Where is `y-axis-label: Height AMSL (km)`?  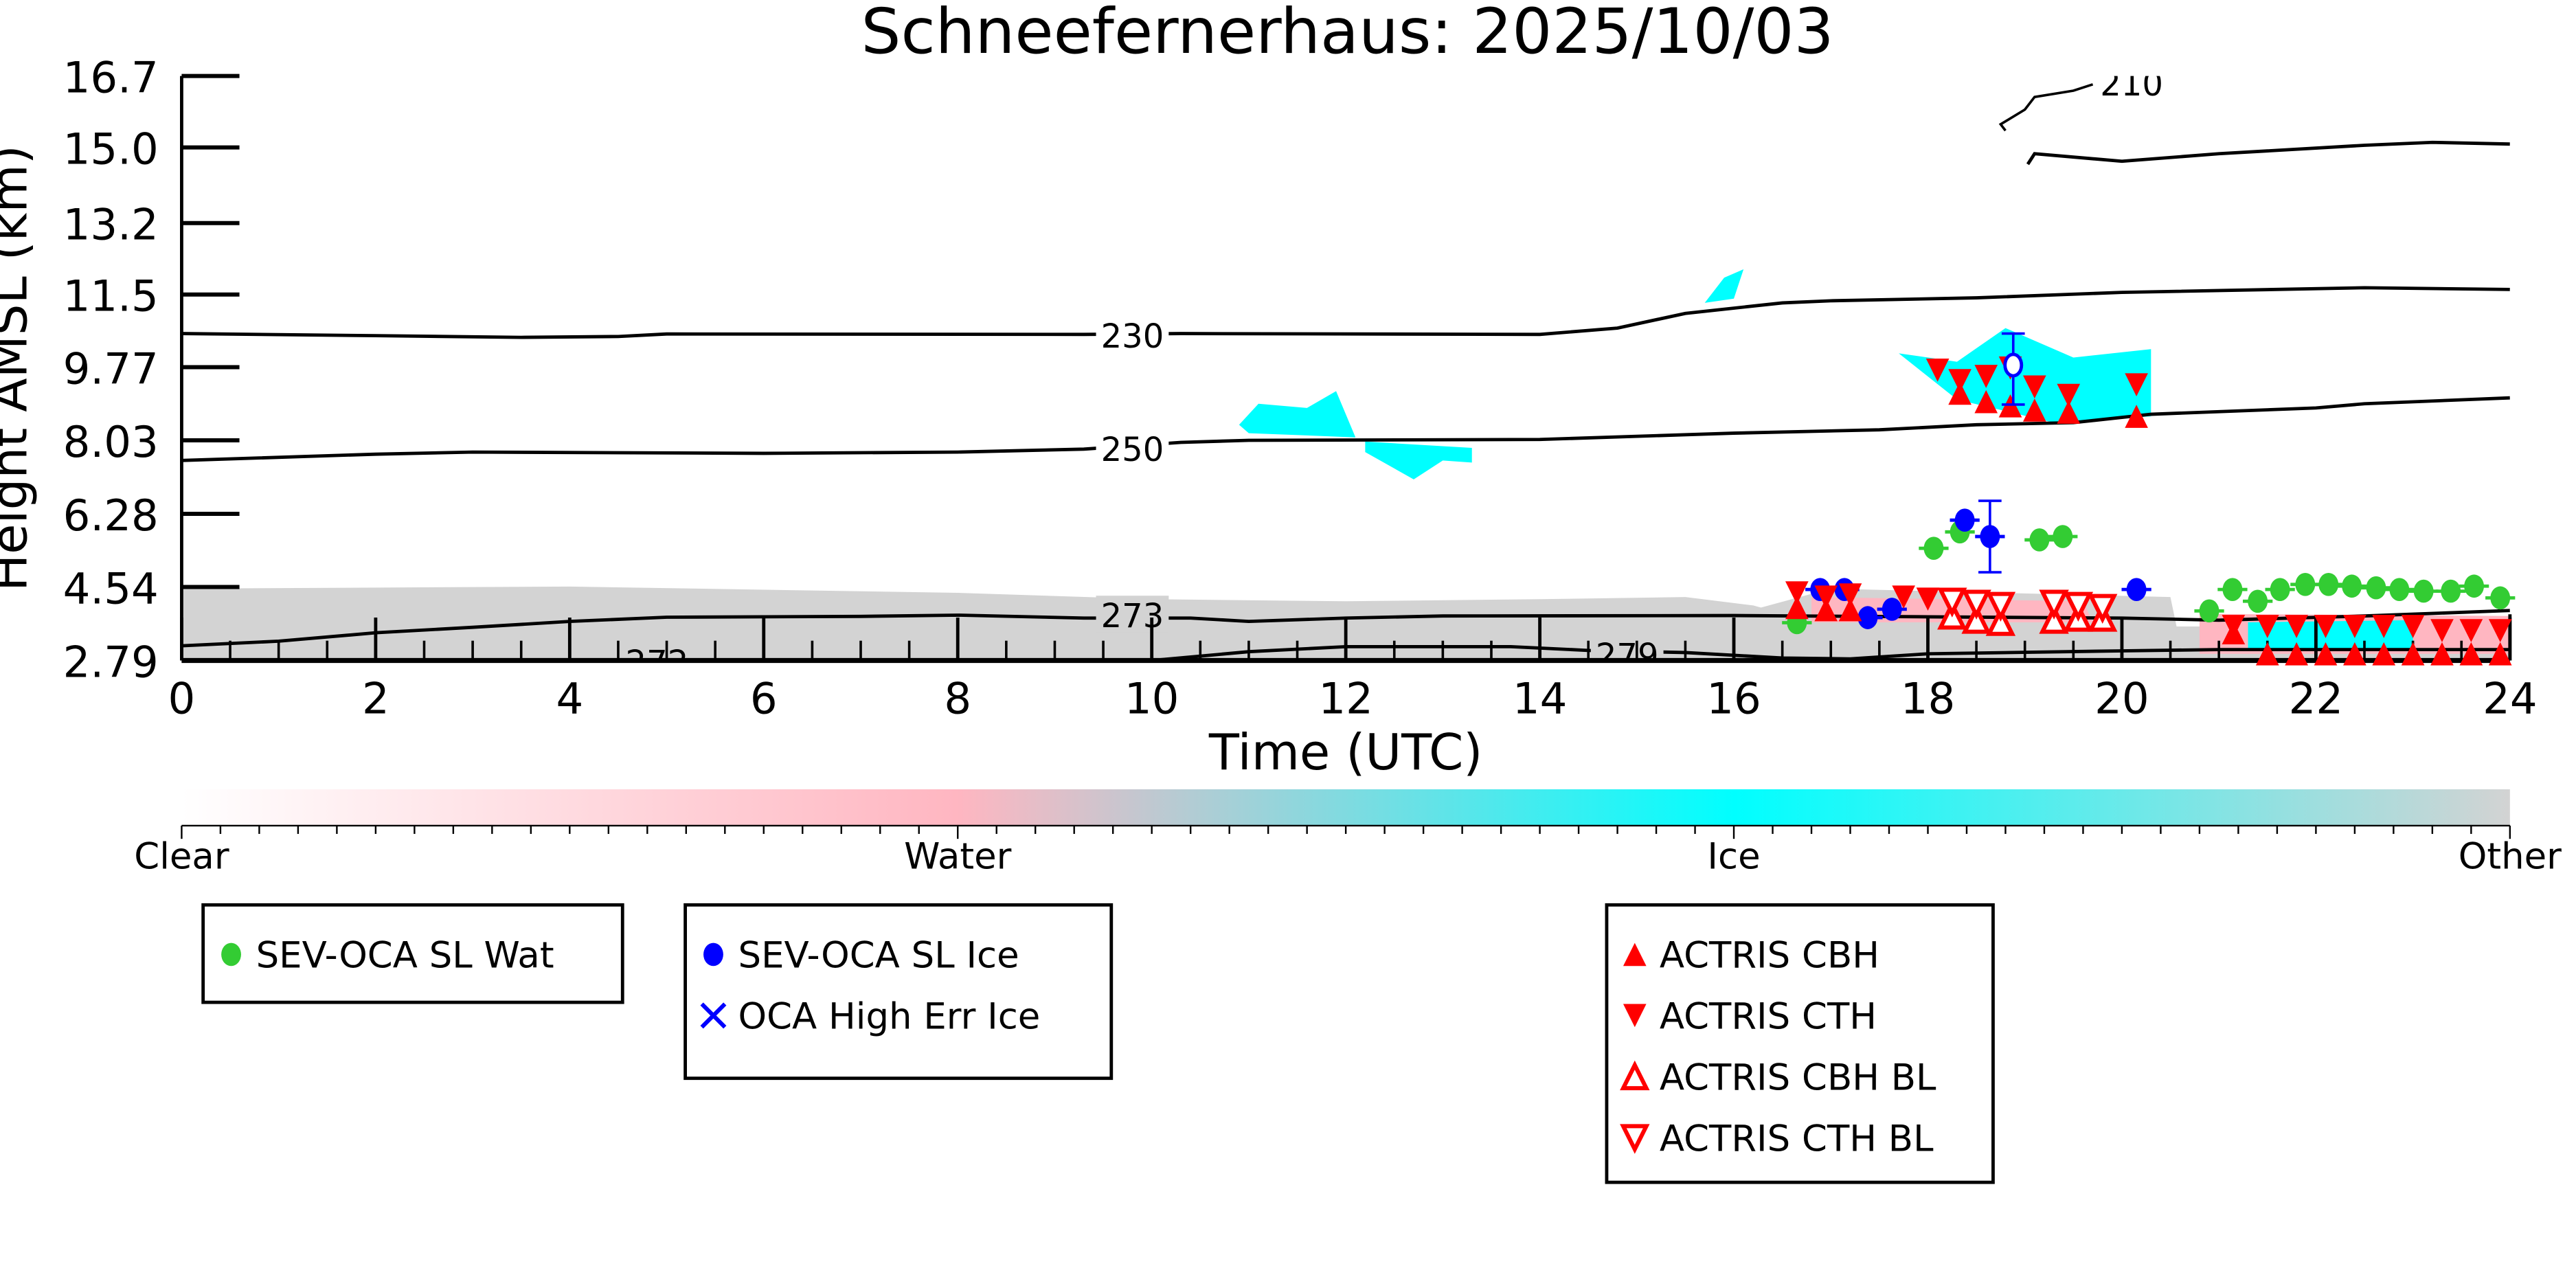
y-axis-label: Height AMSL (km) is located at coordinates (19, 368).